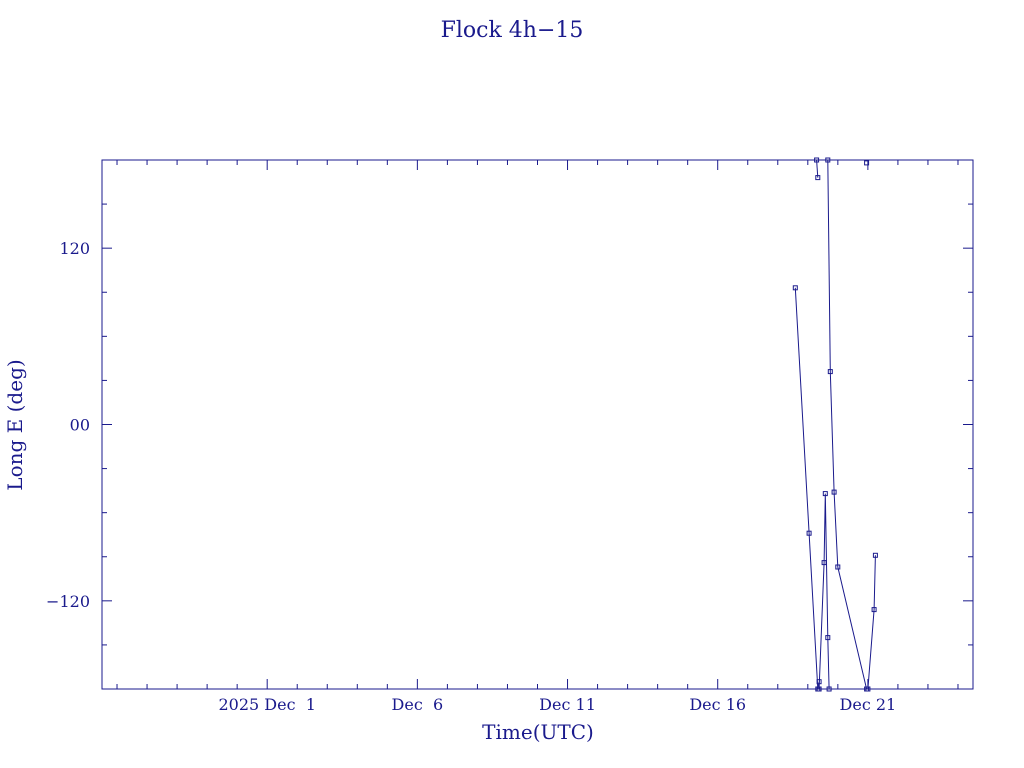  Describe the element at coordinates (15, 424) in the screenshot. I see `y-axis-label: Long E (deg)` at that location.